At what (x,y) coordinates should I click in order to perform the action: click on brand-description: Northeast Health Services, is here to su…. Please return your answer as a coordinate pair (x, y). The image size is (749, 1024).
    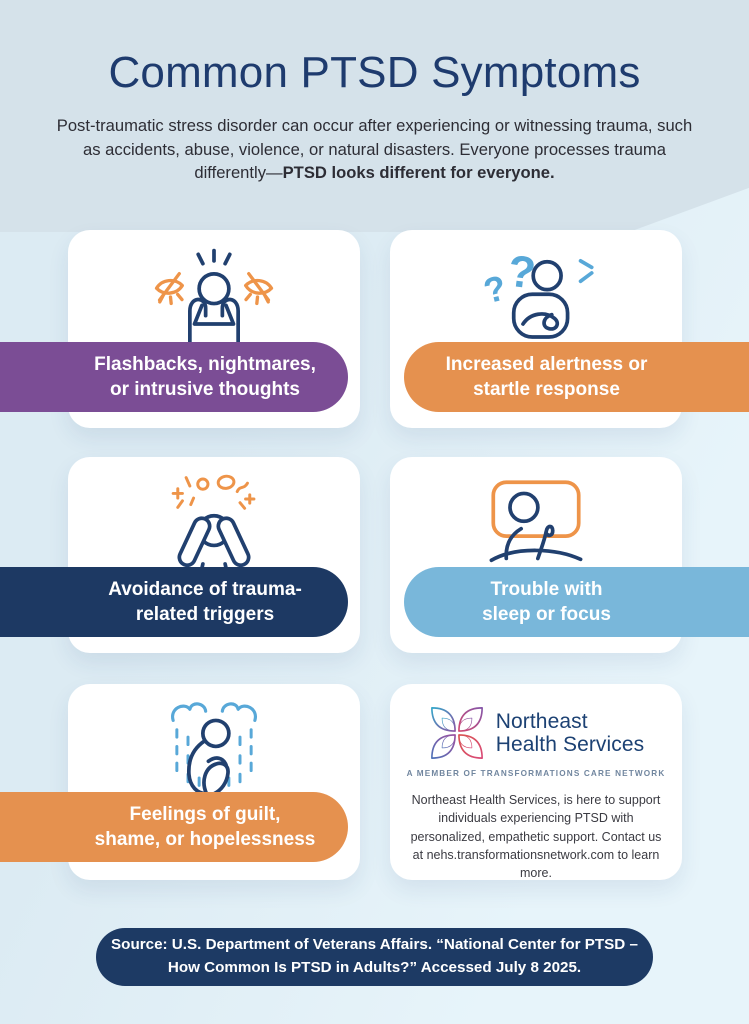
    Looking at the image, I should click on (536, 836).